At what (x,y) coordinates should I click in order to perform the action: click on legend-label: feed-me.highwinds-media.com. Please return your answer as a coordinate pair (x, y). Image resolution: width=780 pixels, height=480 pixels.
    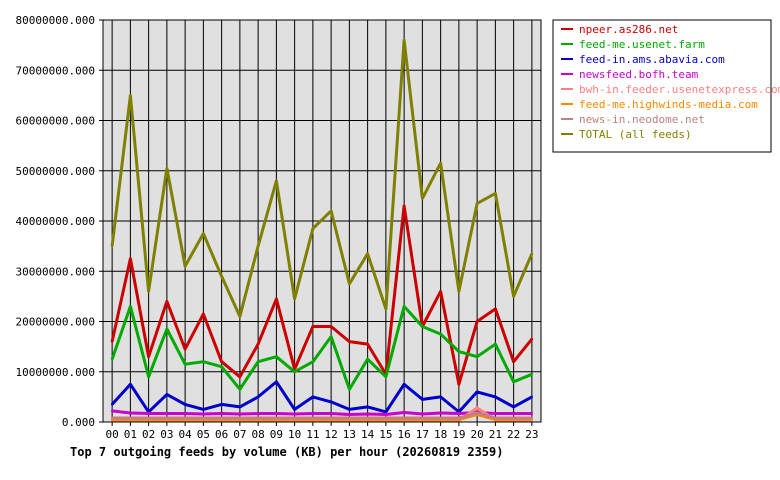
    Looking at the image, I should click on (668, 104).